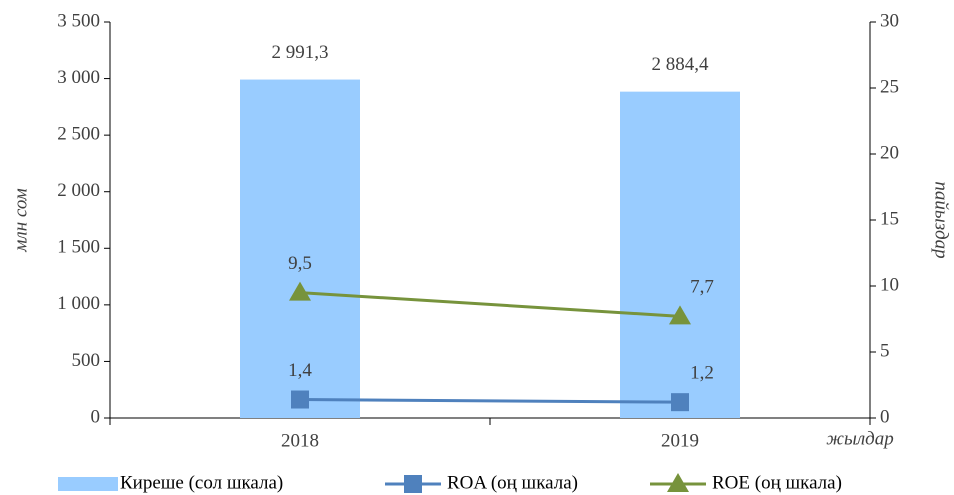 Image resolution: width=954 pixels, height=495 pixels. What do you see at coordinates (20, 220) in the screenshot?
I see `y-axis-label: млн сом` at bounding box center [20, 220].